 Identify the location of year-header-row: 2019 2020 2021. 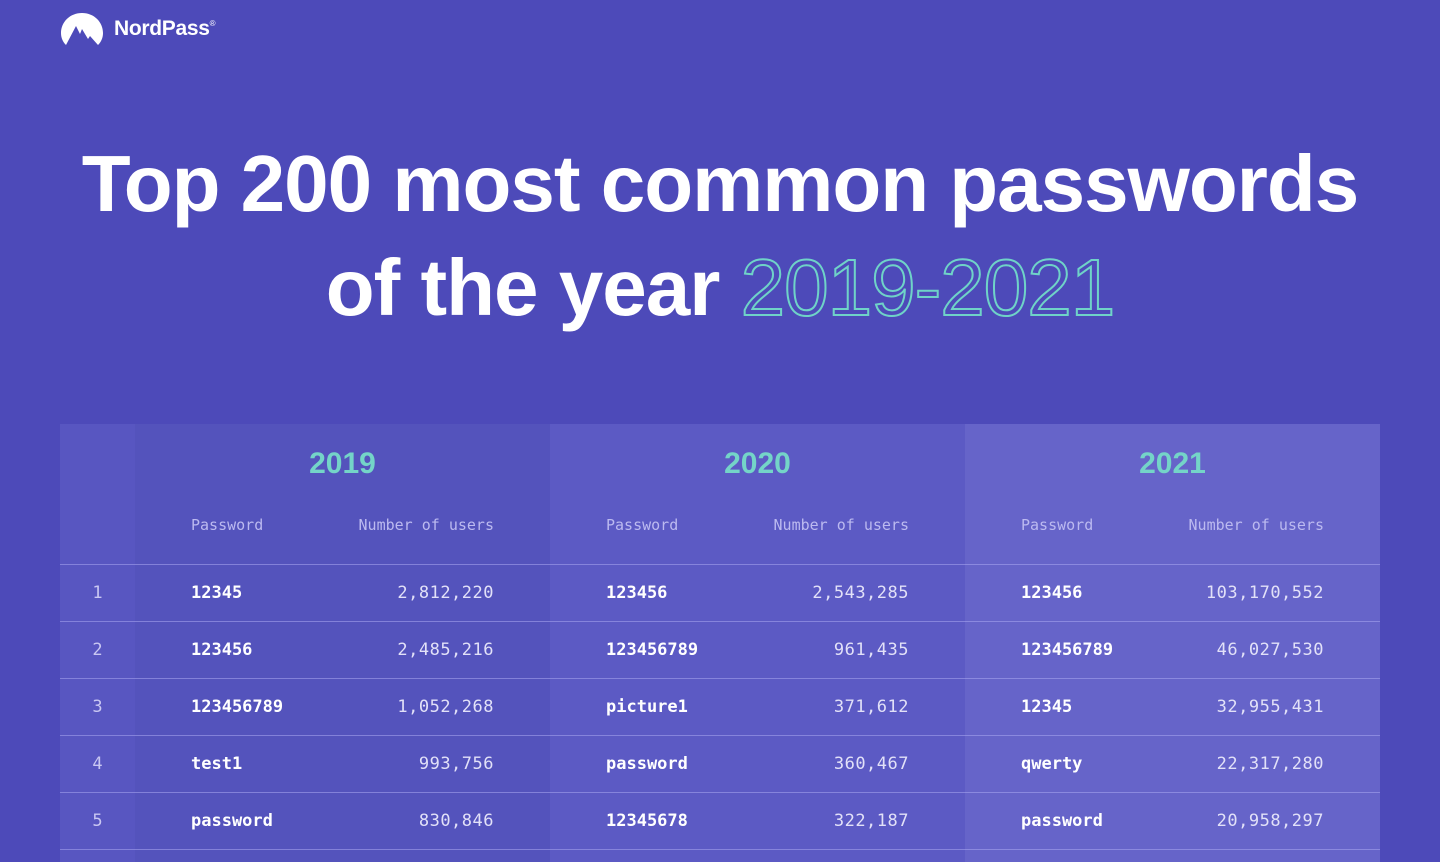
(720, 463).